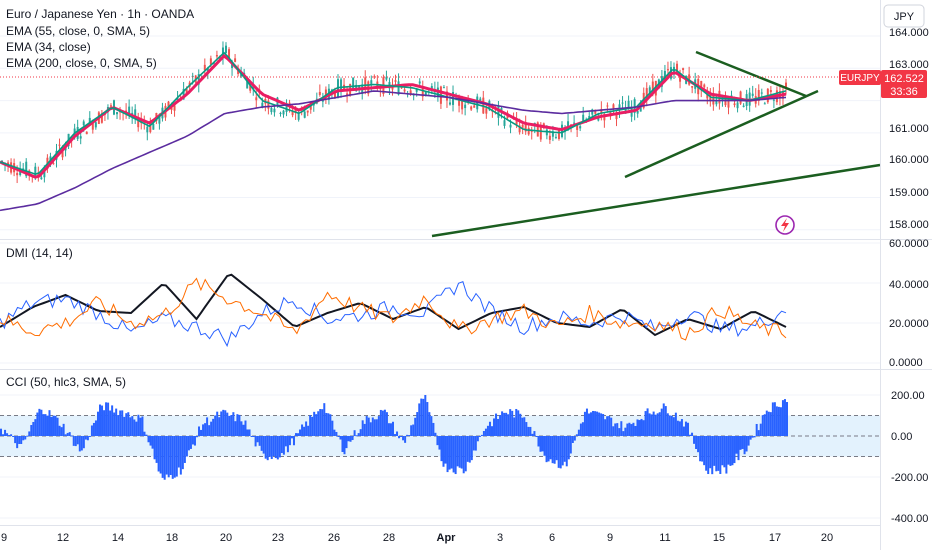  What do you see at coordinates (909, 457) in the screenshot?
I see `cci-axis: 200.00 0.00 -200.00 -400.00` at bounding box center [909, 457].